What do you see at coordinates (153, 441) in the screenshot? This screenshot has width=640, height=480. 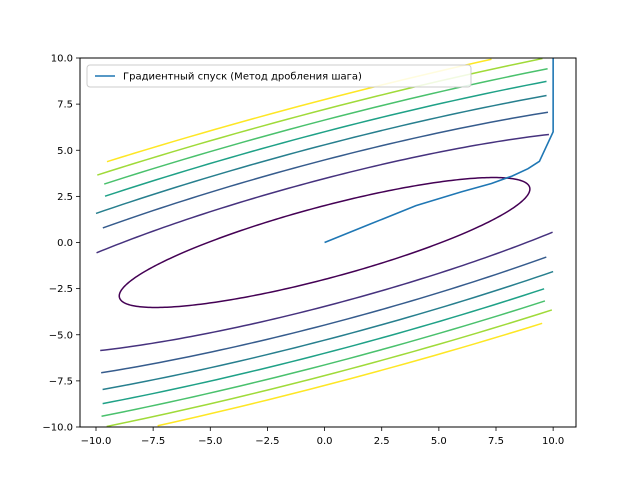 I see `x-tick-label: −7.5` at bounding box center [153, 441].